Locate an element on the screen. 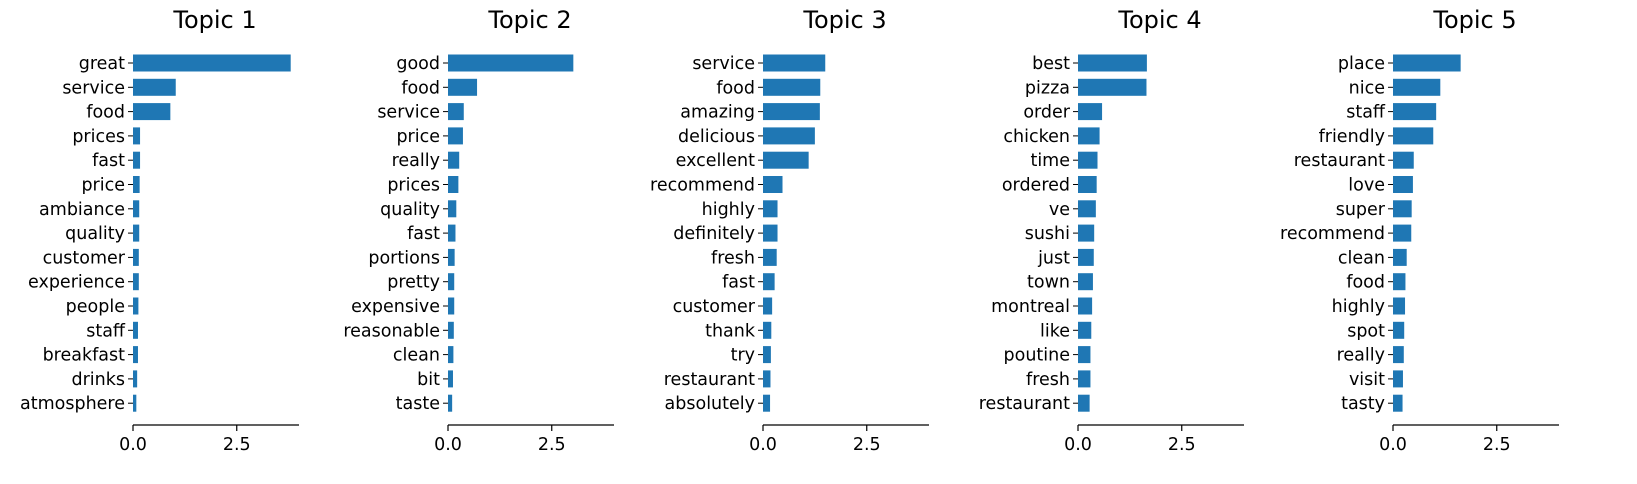 The height and width of the screenshot is (484, 1637). category-label: like is located at coordinates (1055, 331).